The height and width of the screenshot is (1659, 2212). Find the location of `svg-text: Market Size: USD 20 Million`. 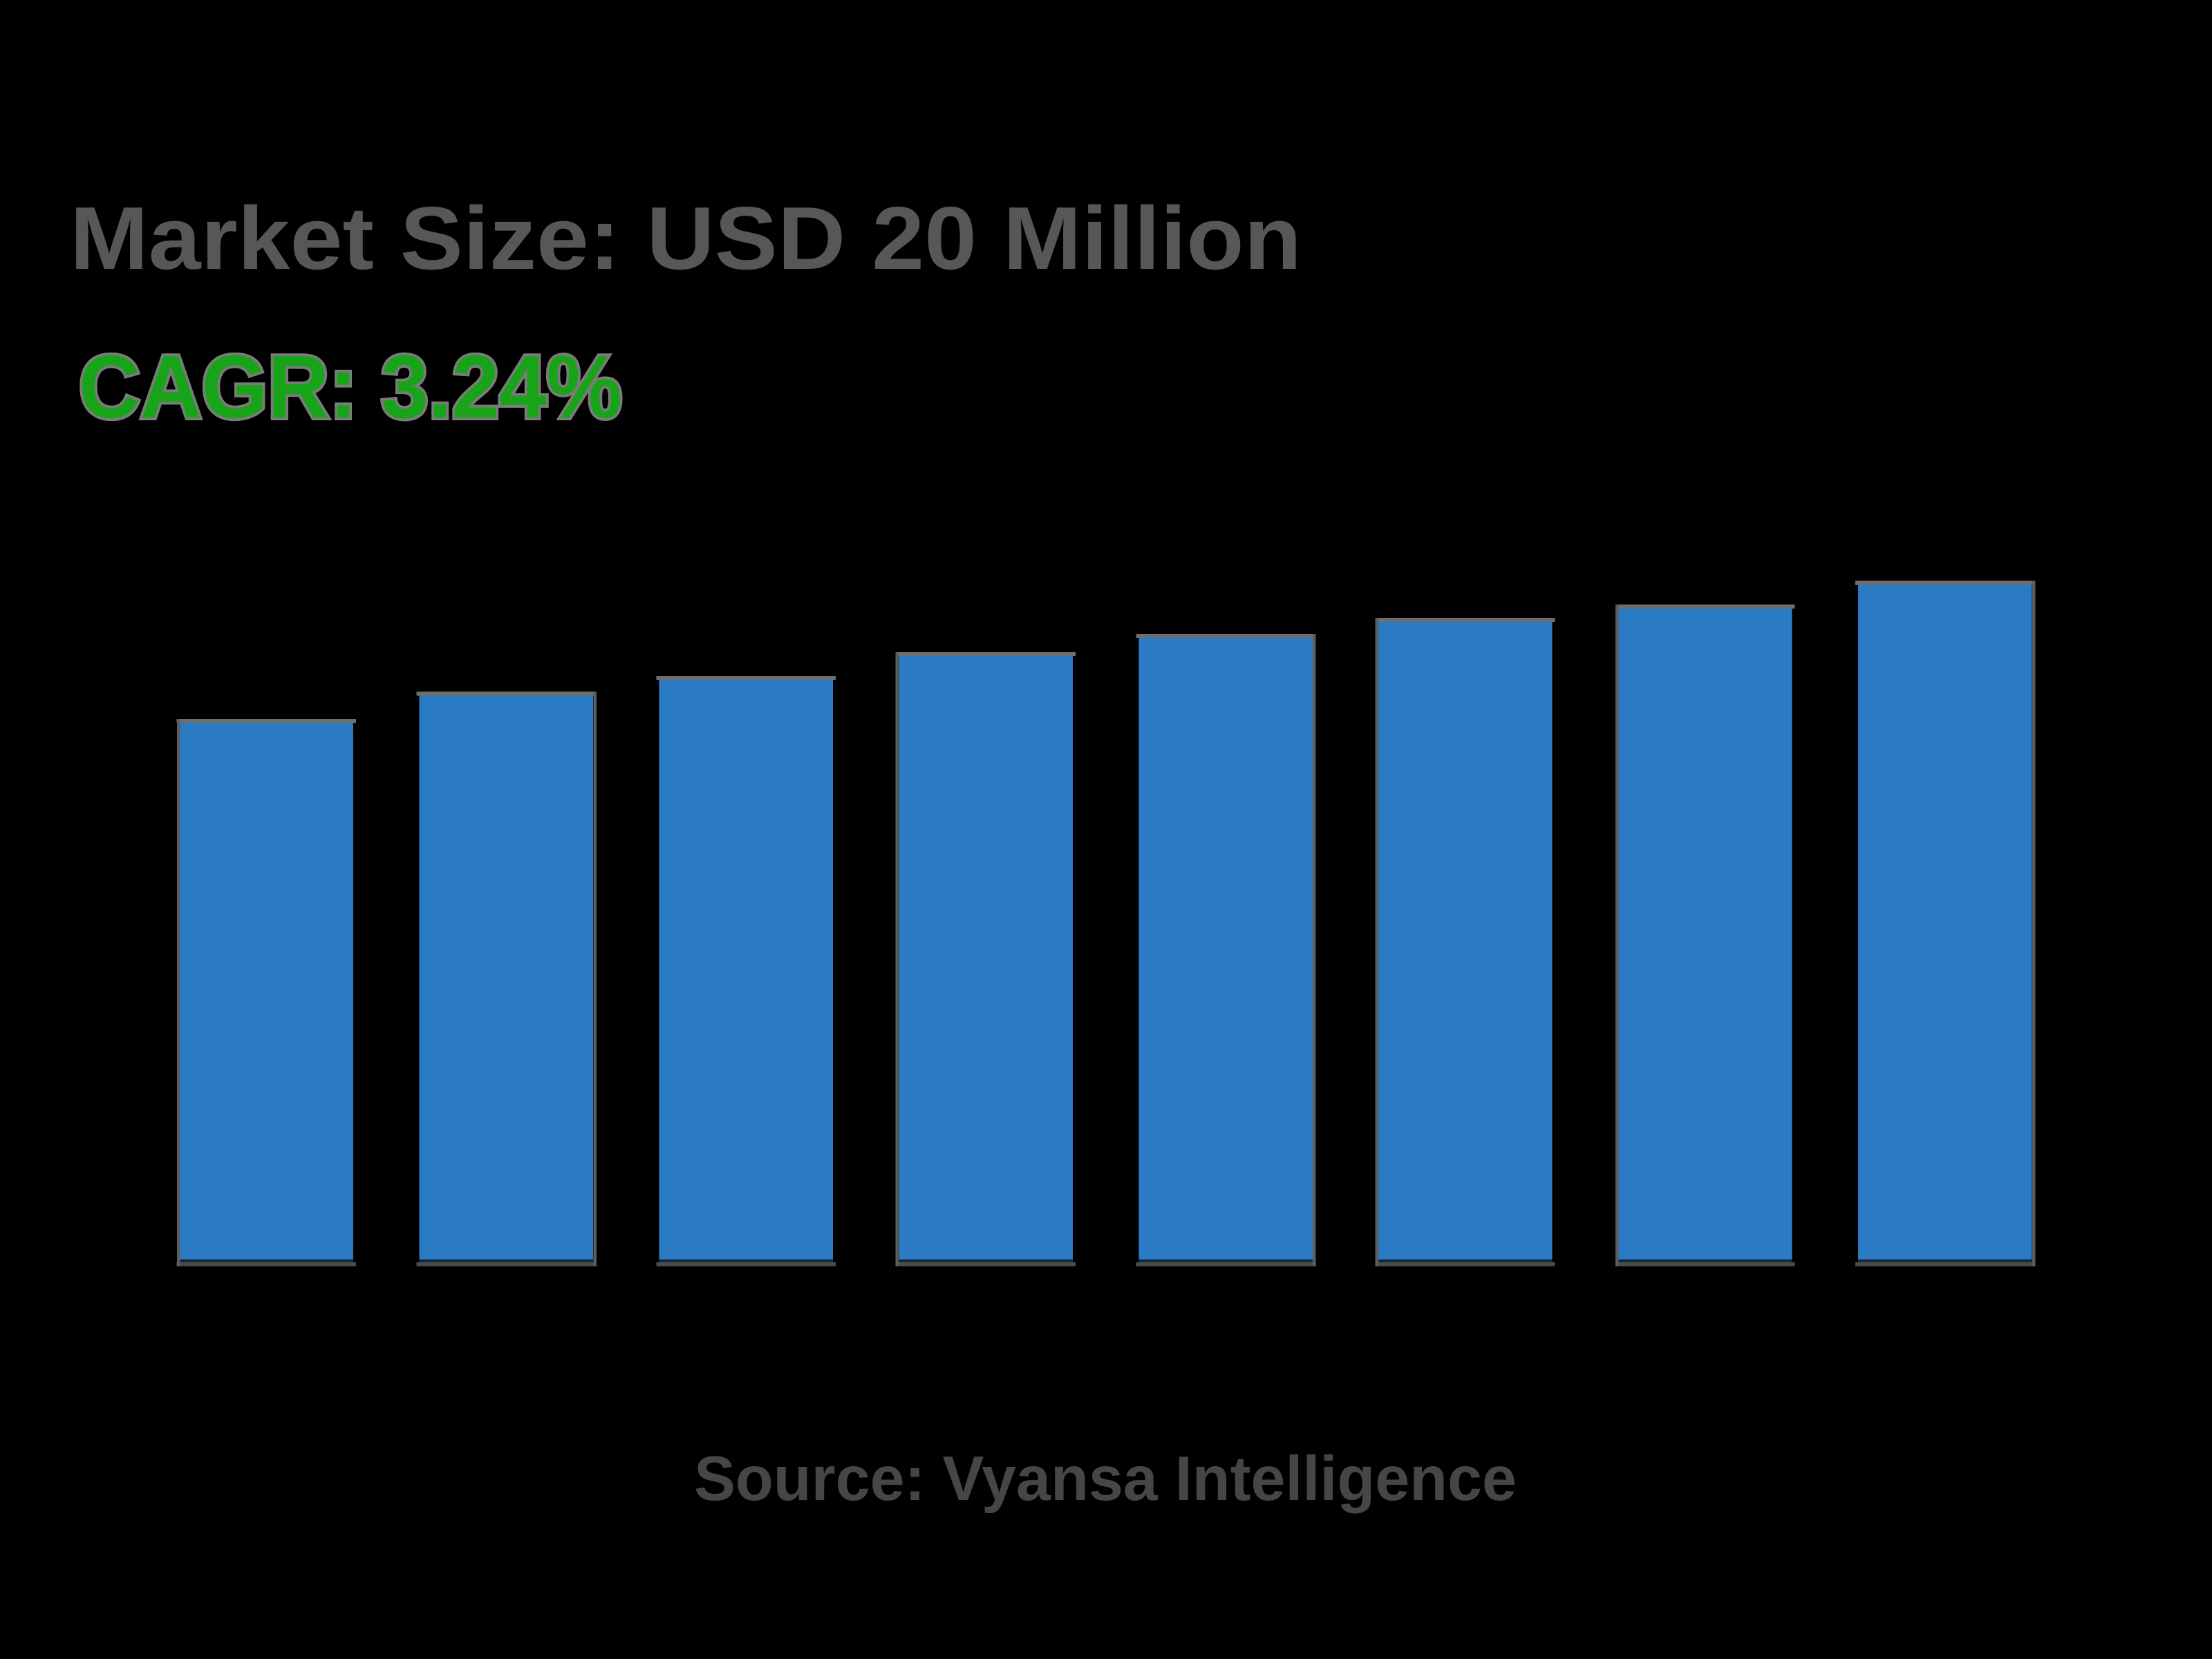

svg-text: Market Size: USD 20 Million is located at coordinates (686, 239).